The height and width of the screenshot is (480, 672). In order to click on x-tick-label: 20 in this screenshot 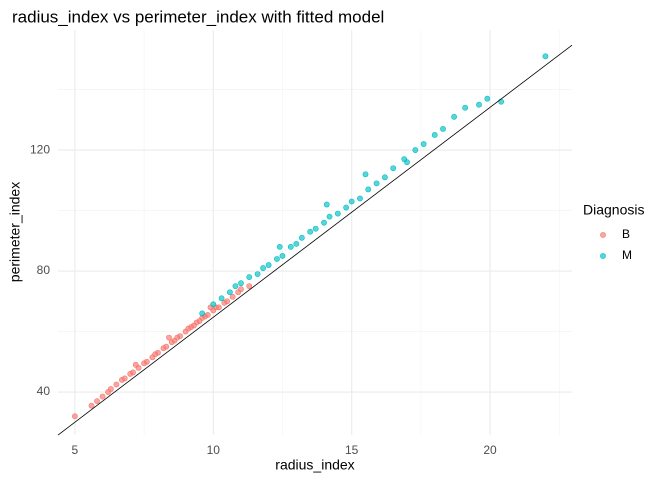, I will do `click(490, 450)`.